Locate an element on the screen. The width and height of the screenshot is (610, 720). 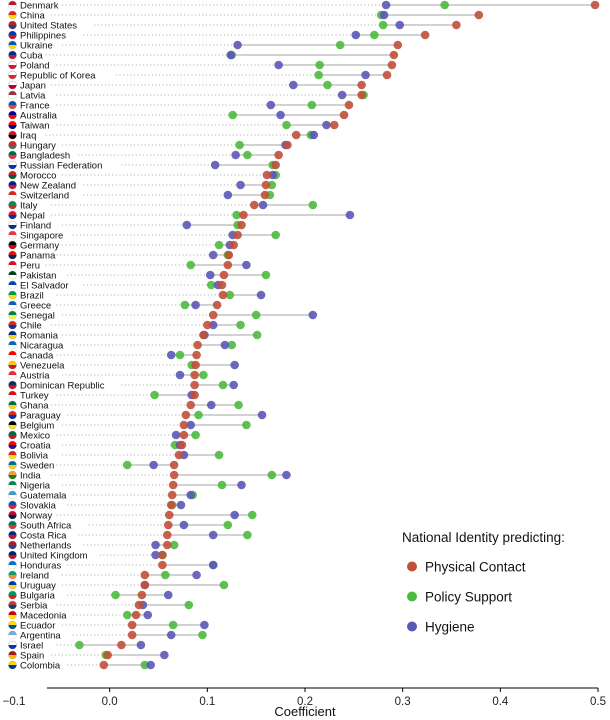
flag-icon-poland is located at coordinates (12, 65).